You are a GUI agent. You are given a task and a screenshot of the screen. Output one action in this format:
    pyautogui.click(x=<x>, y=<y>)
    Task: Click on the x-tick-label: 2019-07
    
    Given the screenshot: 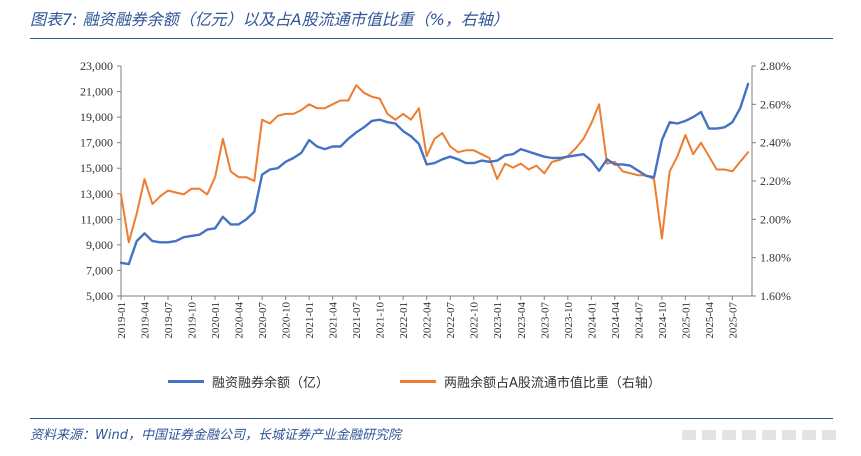 What is the action you would take?
    pyautogui.click(x=169, y=320)
    